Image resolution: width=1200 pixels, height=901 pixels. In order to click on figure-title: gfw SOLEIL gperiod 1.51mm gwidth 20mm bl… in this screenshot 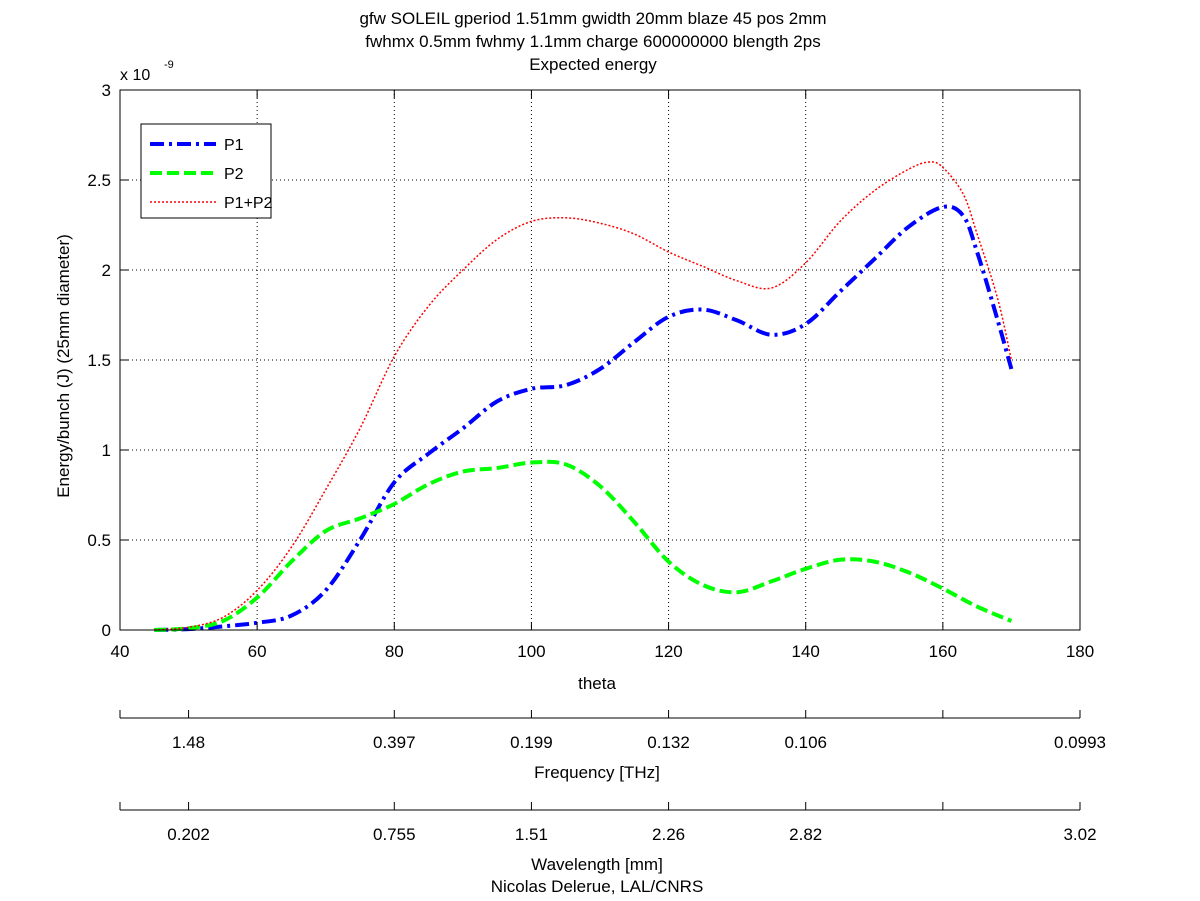, I will do `click(592, 41)`.